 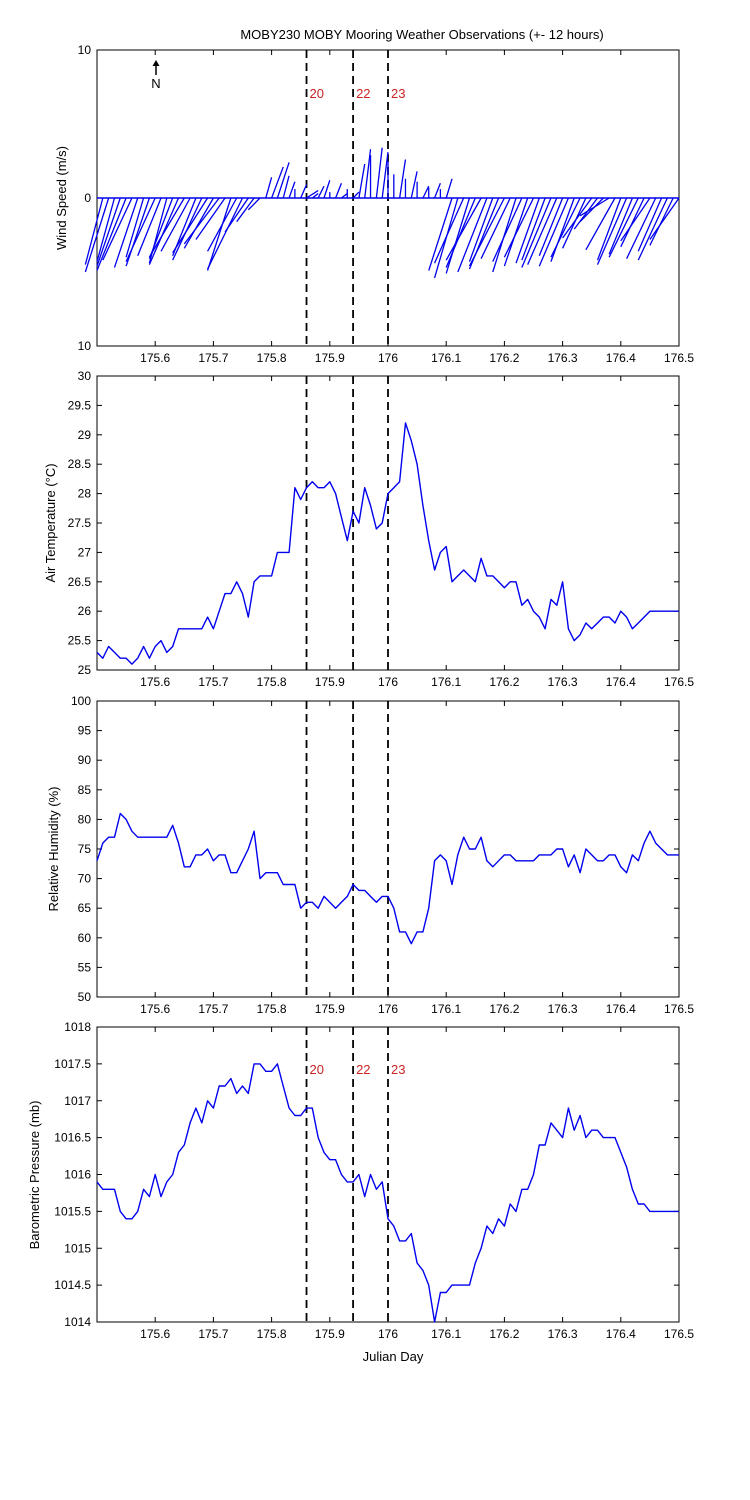 I want to click on rh-event-markers, so click(x=347, y=849).